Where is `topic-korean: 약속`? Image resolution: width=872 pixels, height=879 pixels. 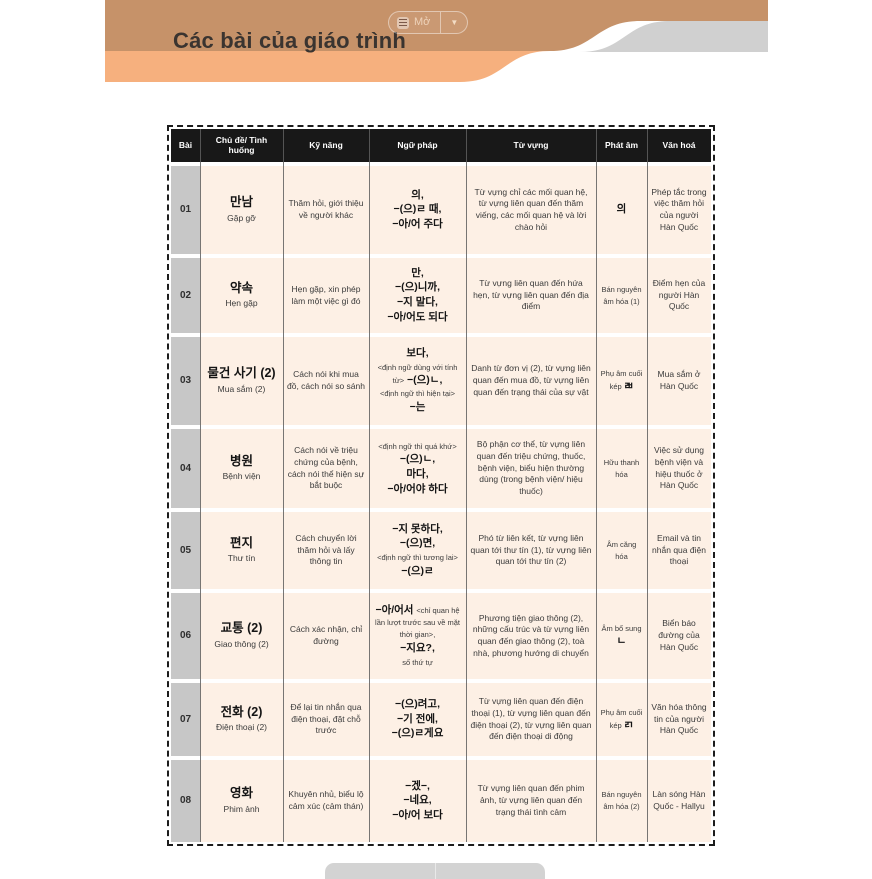 topic-korean: 약속 is located at coordinates (241, 287).